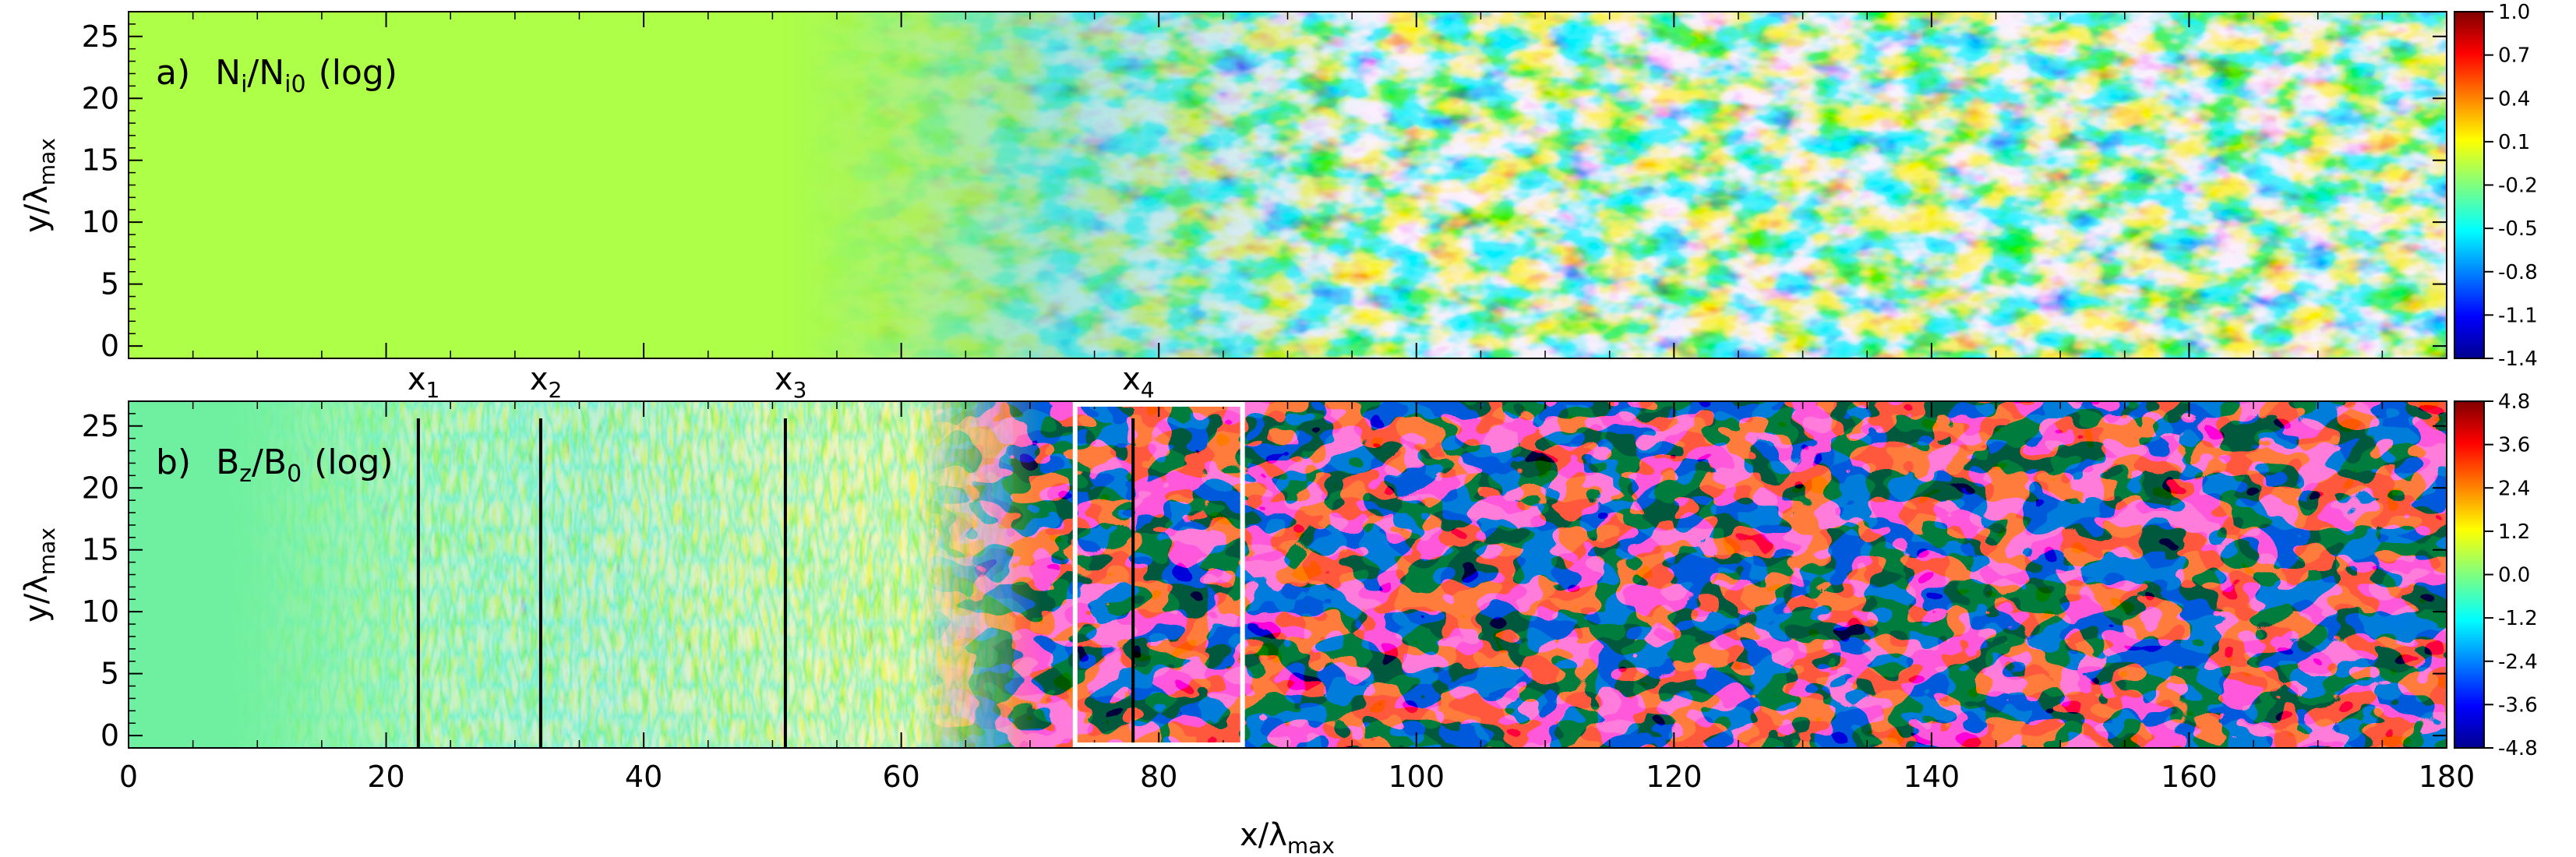 The width and height of the screenshot is (2576, 857). I want to click on panel-a-y-axis-title: y/λmax, so click(39, 185).